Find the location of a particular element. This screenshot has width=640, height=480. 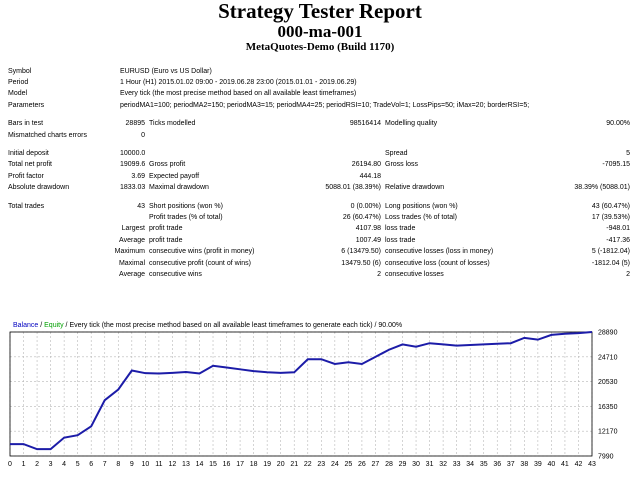

legend-balance: Balance is located at coordinates (26, 325).